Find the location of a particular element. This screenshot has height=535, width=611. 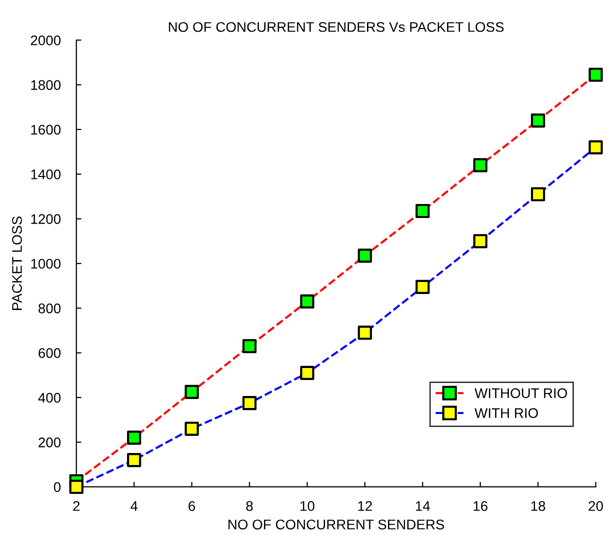

x-tick-label: 6 is located at coordinates (192, 506).